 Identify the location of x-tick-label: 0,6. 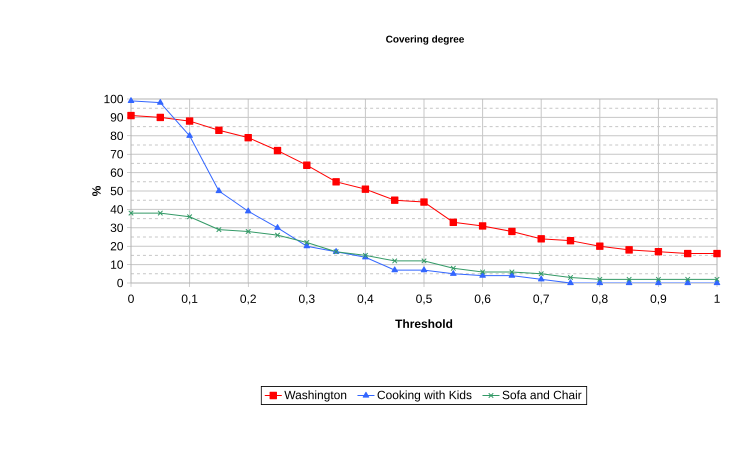
(482, 299).